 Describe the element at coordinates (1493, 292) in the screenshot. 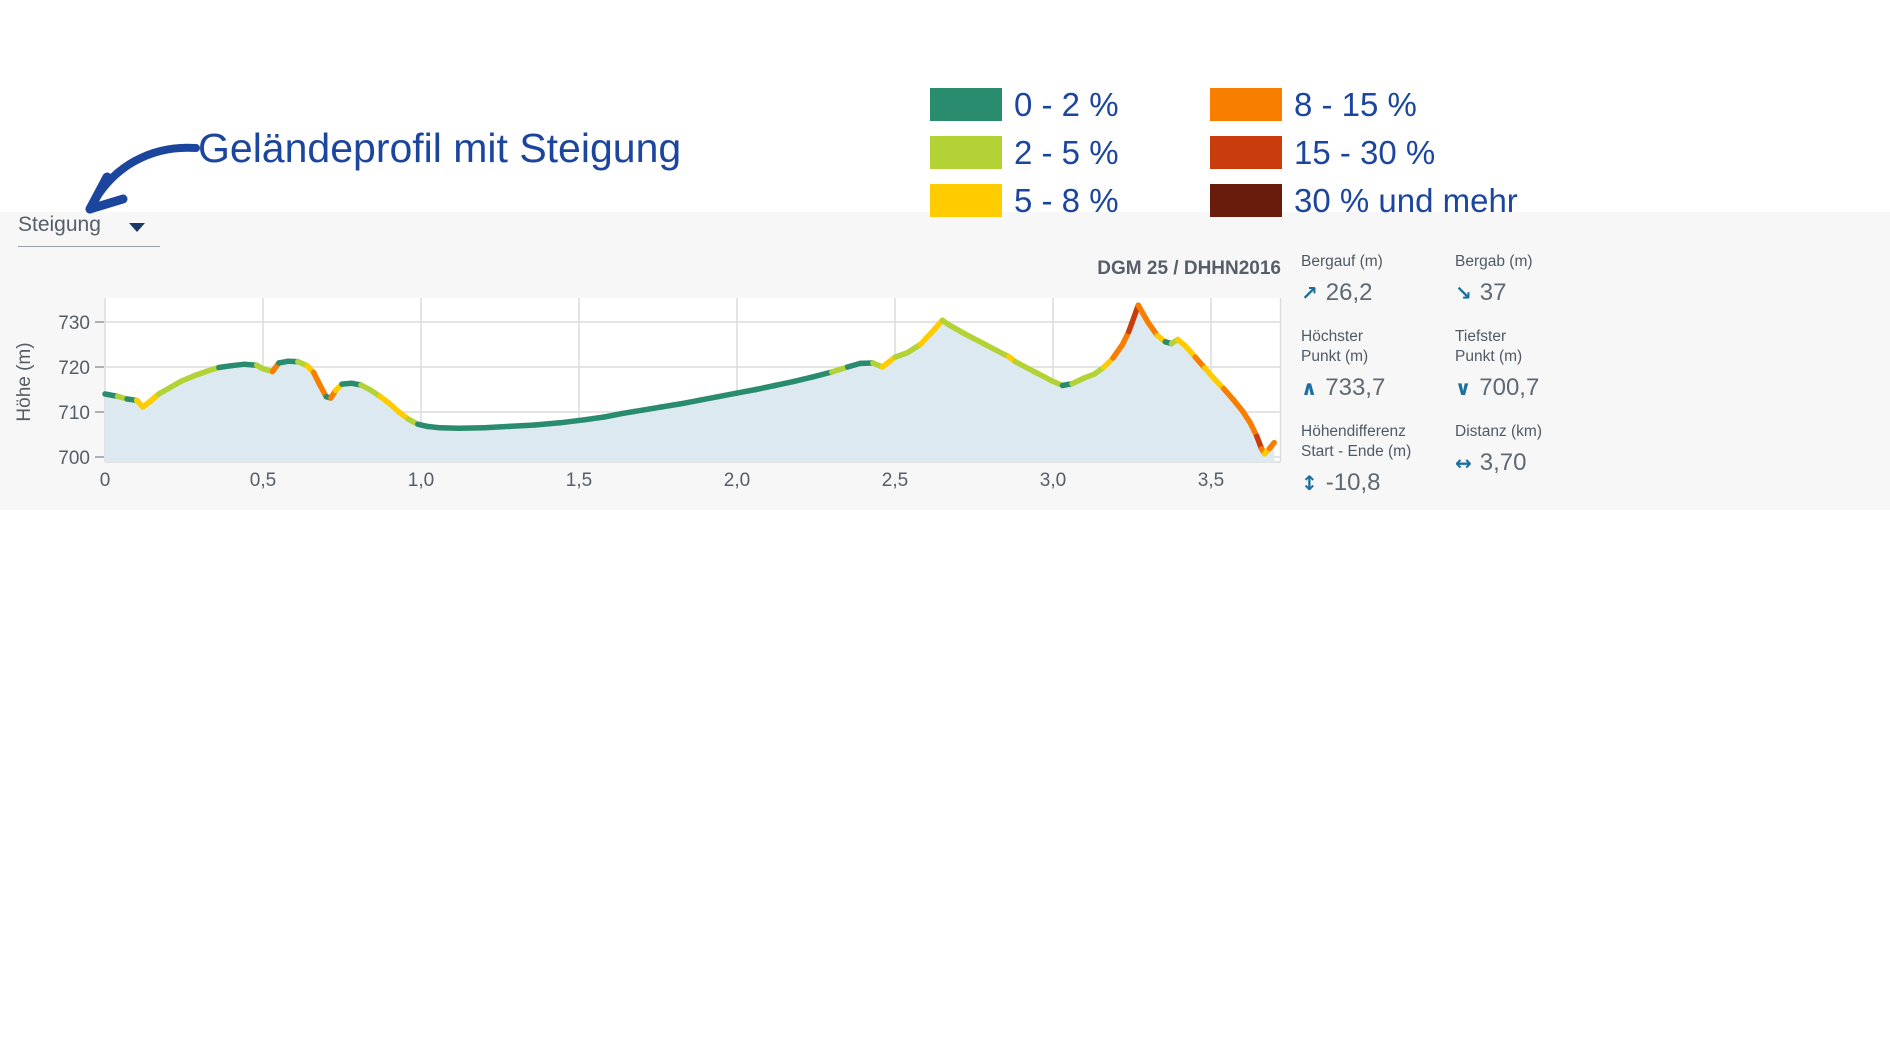

I see `stat-value: 37` at that location.